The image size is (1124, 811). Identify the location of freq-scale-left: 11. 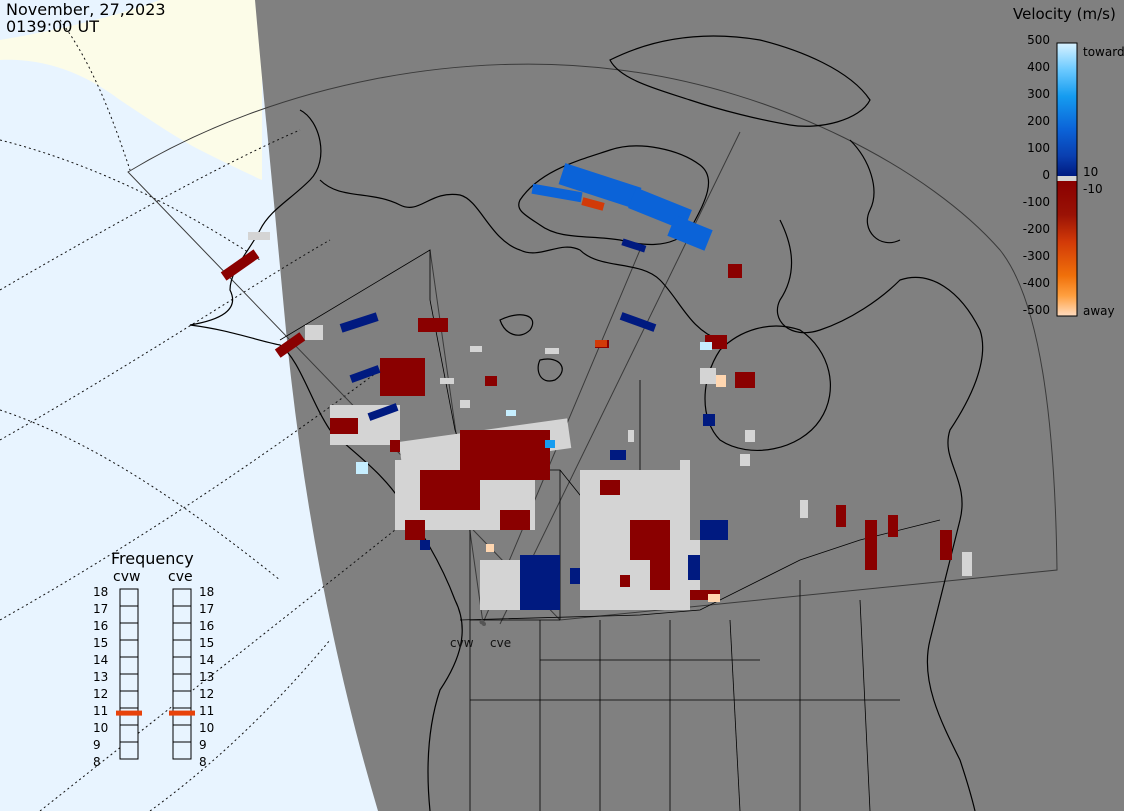
(101, 711).